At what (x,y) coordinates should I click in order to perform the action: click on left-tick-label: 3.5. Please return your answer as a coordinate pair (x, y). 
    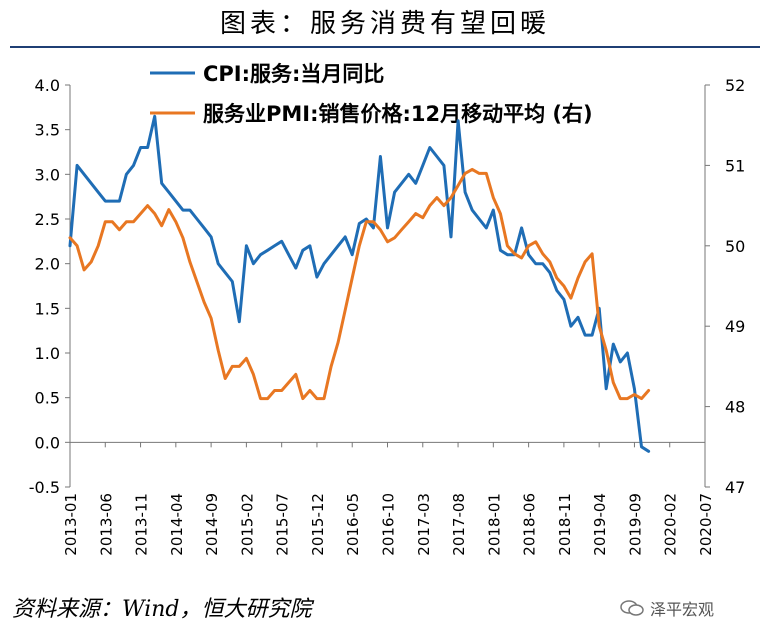
    Looking at the image, I should click on (47, 130).